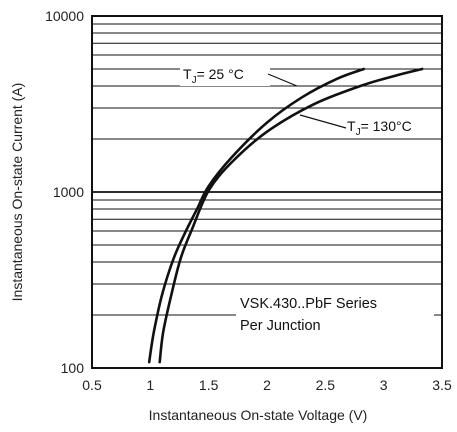  Describe the element at coordinates (220, 74) in the screenshot. I see `label-25c-rest: = 25 °C` at that location.